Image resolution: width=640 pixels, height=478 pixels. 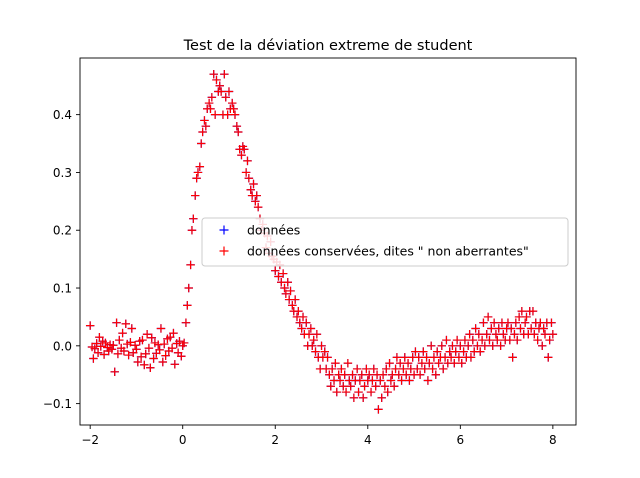 What do you see at coordinates (368, 440) in the screenshot?
I see `x-tick-label: 4` at bounding box center [368, 440].